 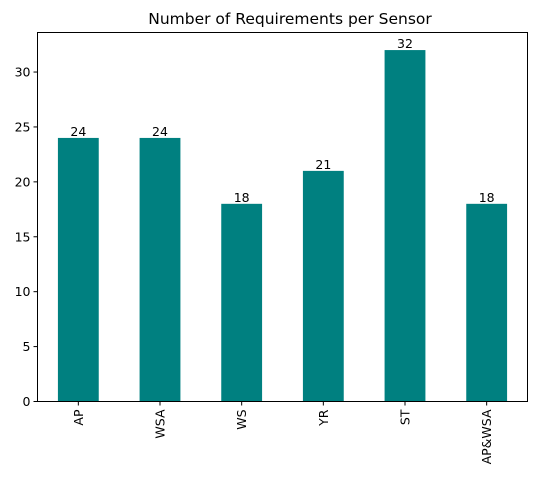 I want to click on y-tick-label-5: 25, so click(x=23, y=126).